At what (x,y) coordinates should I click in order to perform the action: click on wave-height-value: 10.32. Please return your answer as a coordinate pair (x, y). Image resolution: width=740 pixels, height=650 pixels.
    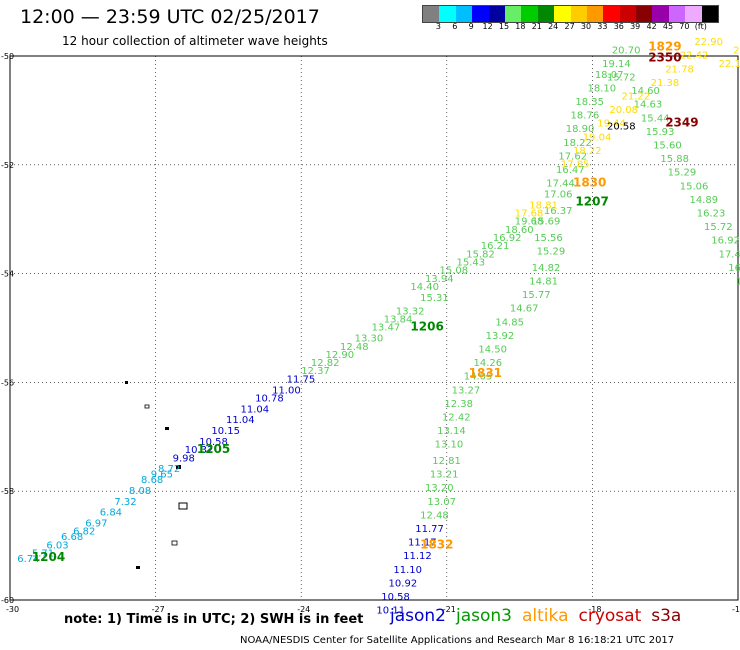
    Looking at the image, I should click on (199, 450).